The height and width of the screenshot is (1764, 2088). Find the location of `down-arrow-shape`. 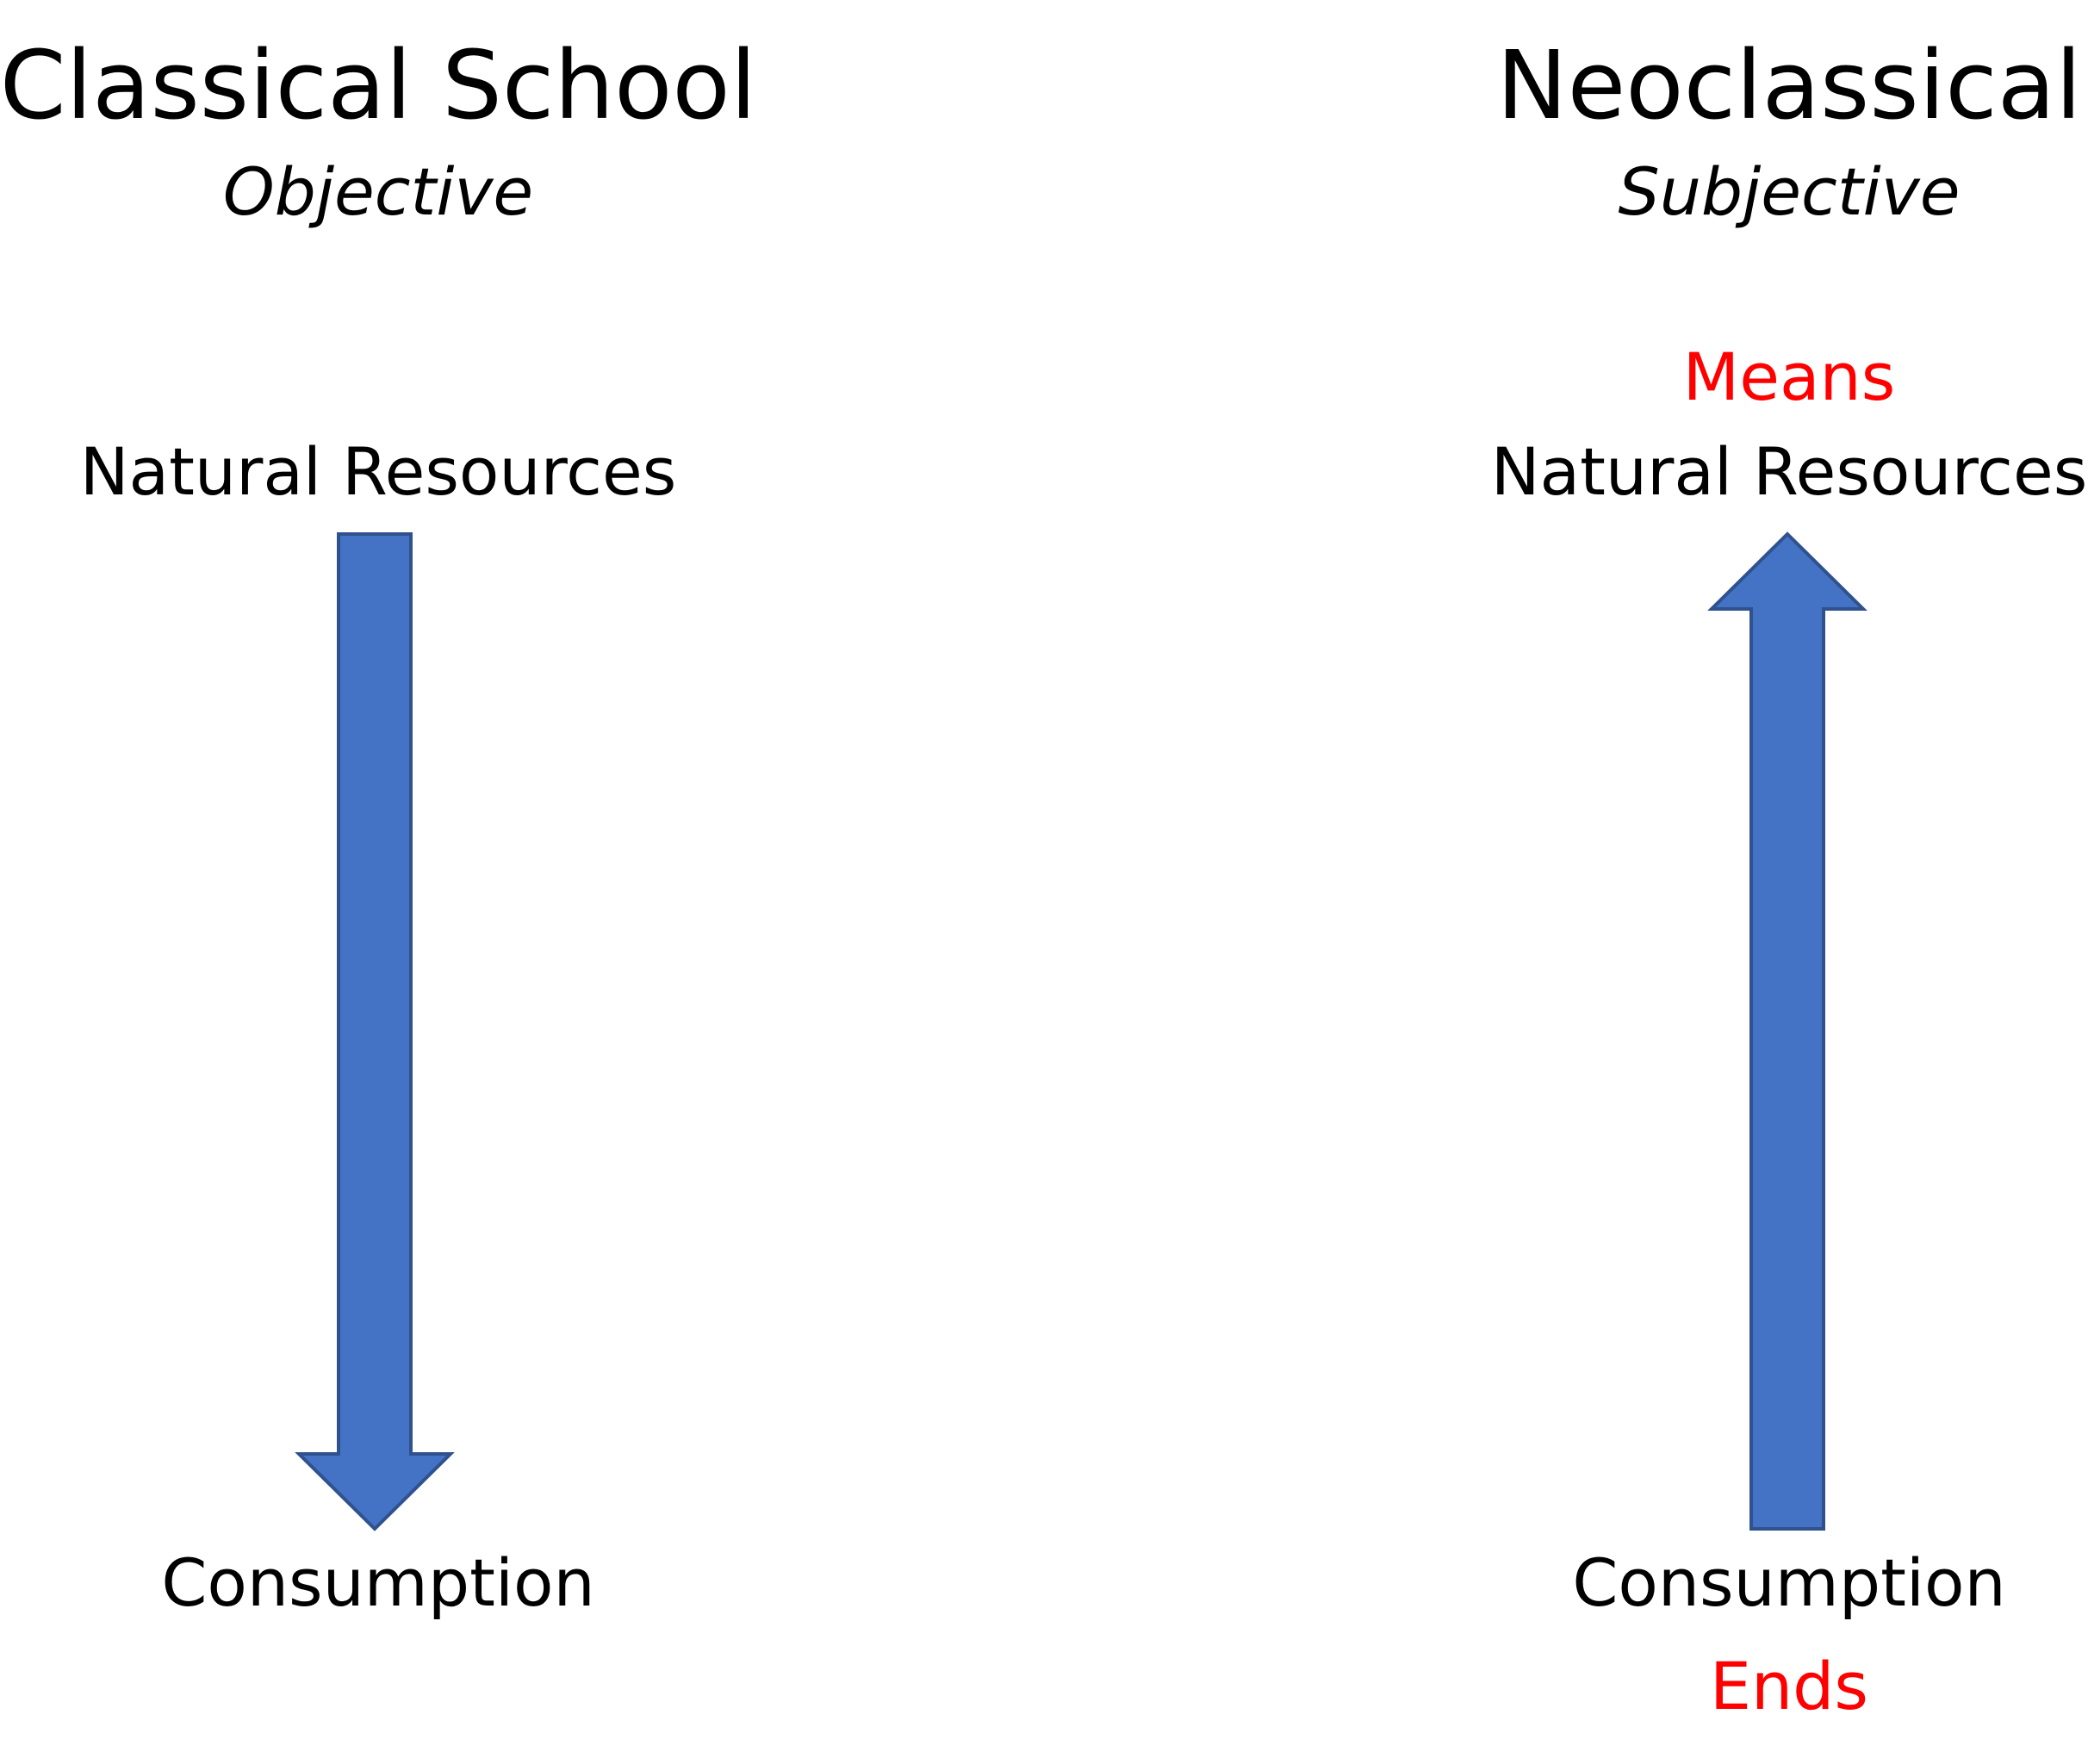

down-arrow-shape is located at coordinates (375, 1031).